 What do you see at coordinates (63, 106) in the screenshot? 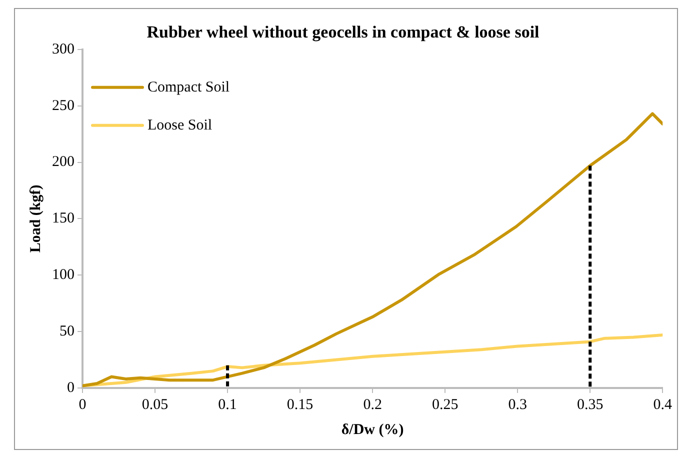
I see `y-tick-label: 250` at bounding box center [63, 106].